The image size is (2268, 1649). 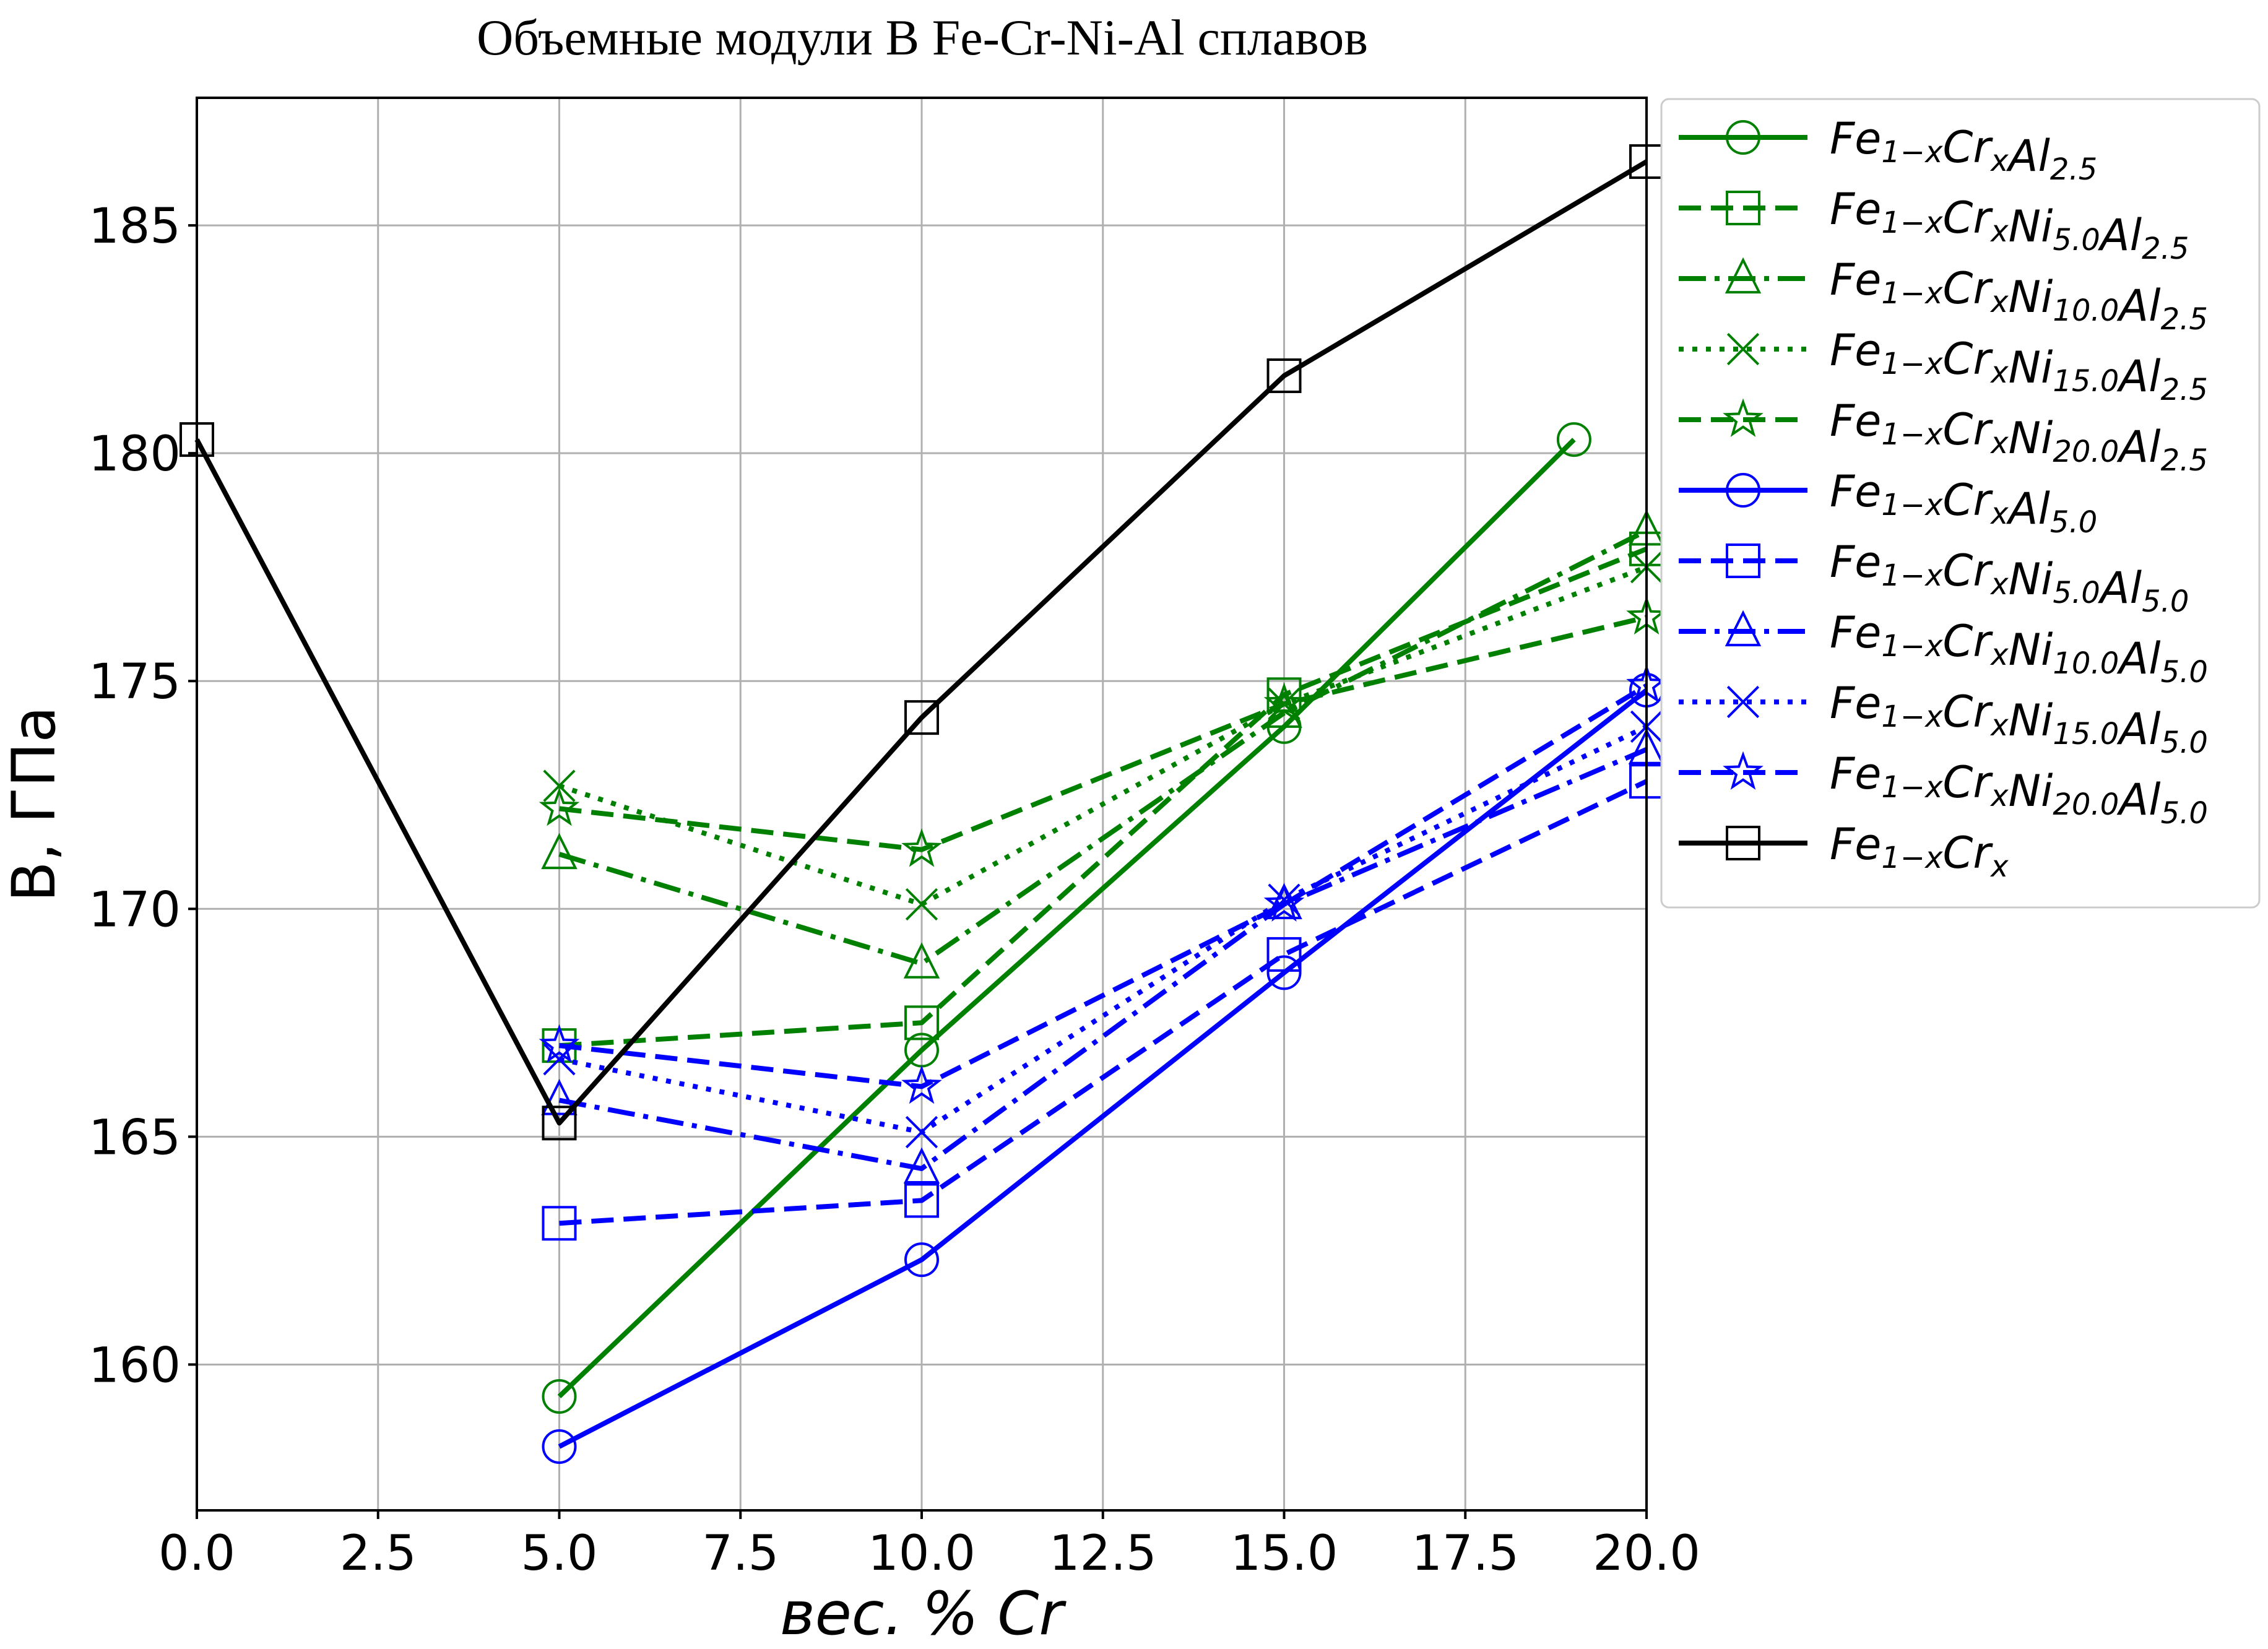 I want to click on x-tick-label: 0.0, so click(x=196, y=1554).